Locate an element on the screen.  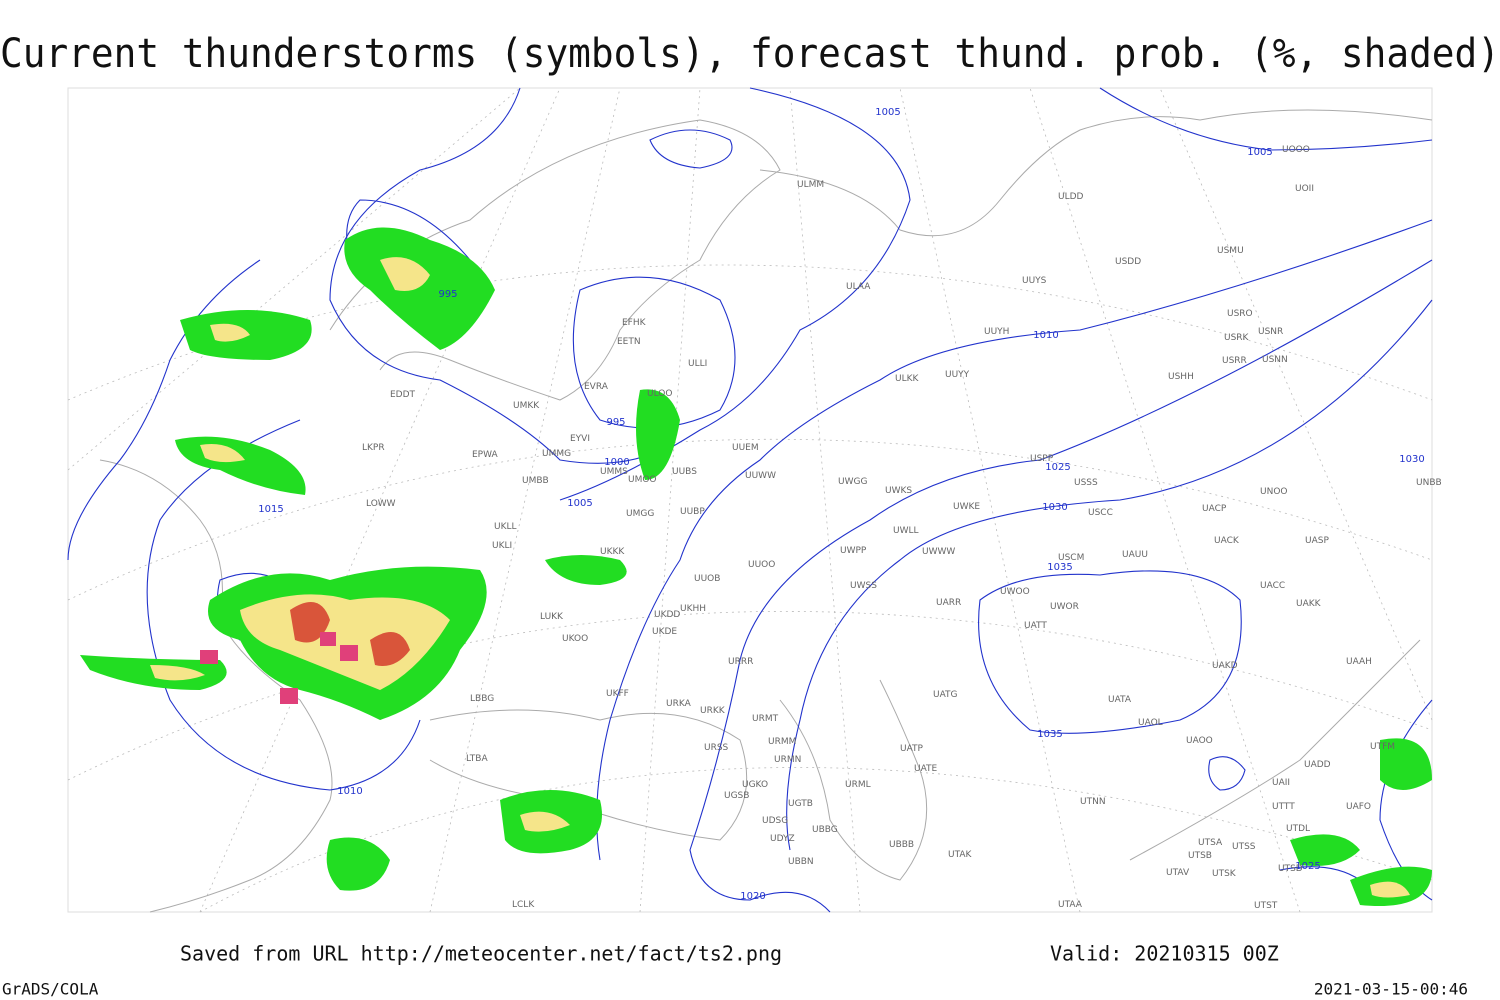
station-label: UARR is located at coordinates (948, 603).